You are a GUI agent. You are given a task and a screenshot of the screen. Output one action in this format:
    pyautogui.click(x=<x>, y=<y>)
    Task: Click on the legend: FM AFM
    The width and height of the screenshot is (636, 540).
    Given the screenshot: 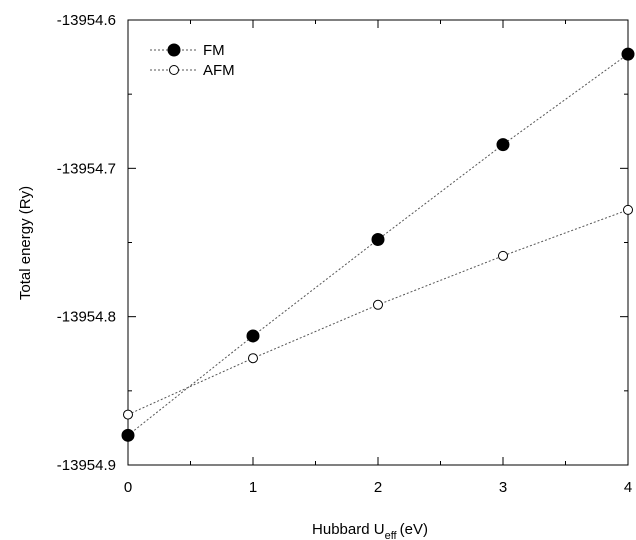 What is the action you would take?
    pyautogui.click(x=192, y=60)
    